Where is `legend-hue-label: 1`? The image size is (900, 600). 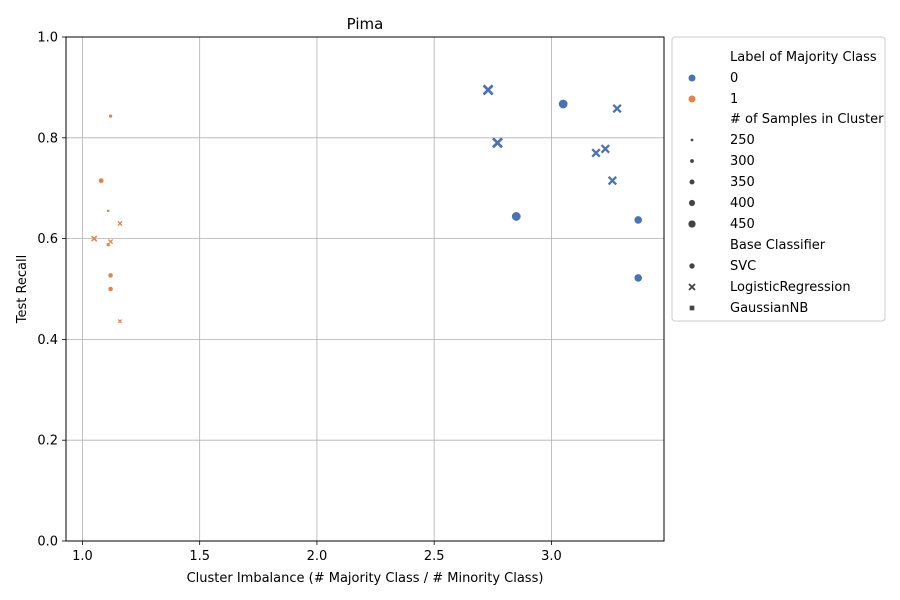
legend-hue-label: 1 is located at coordinates (734, 99).